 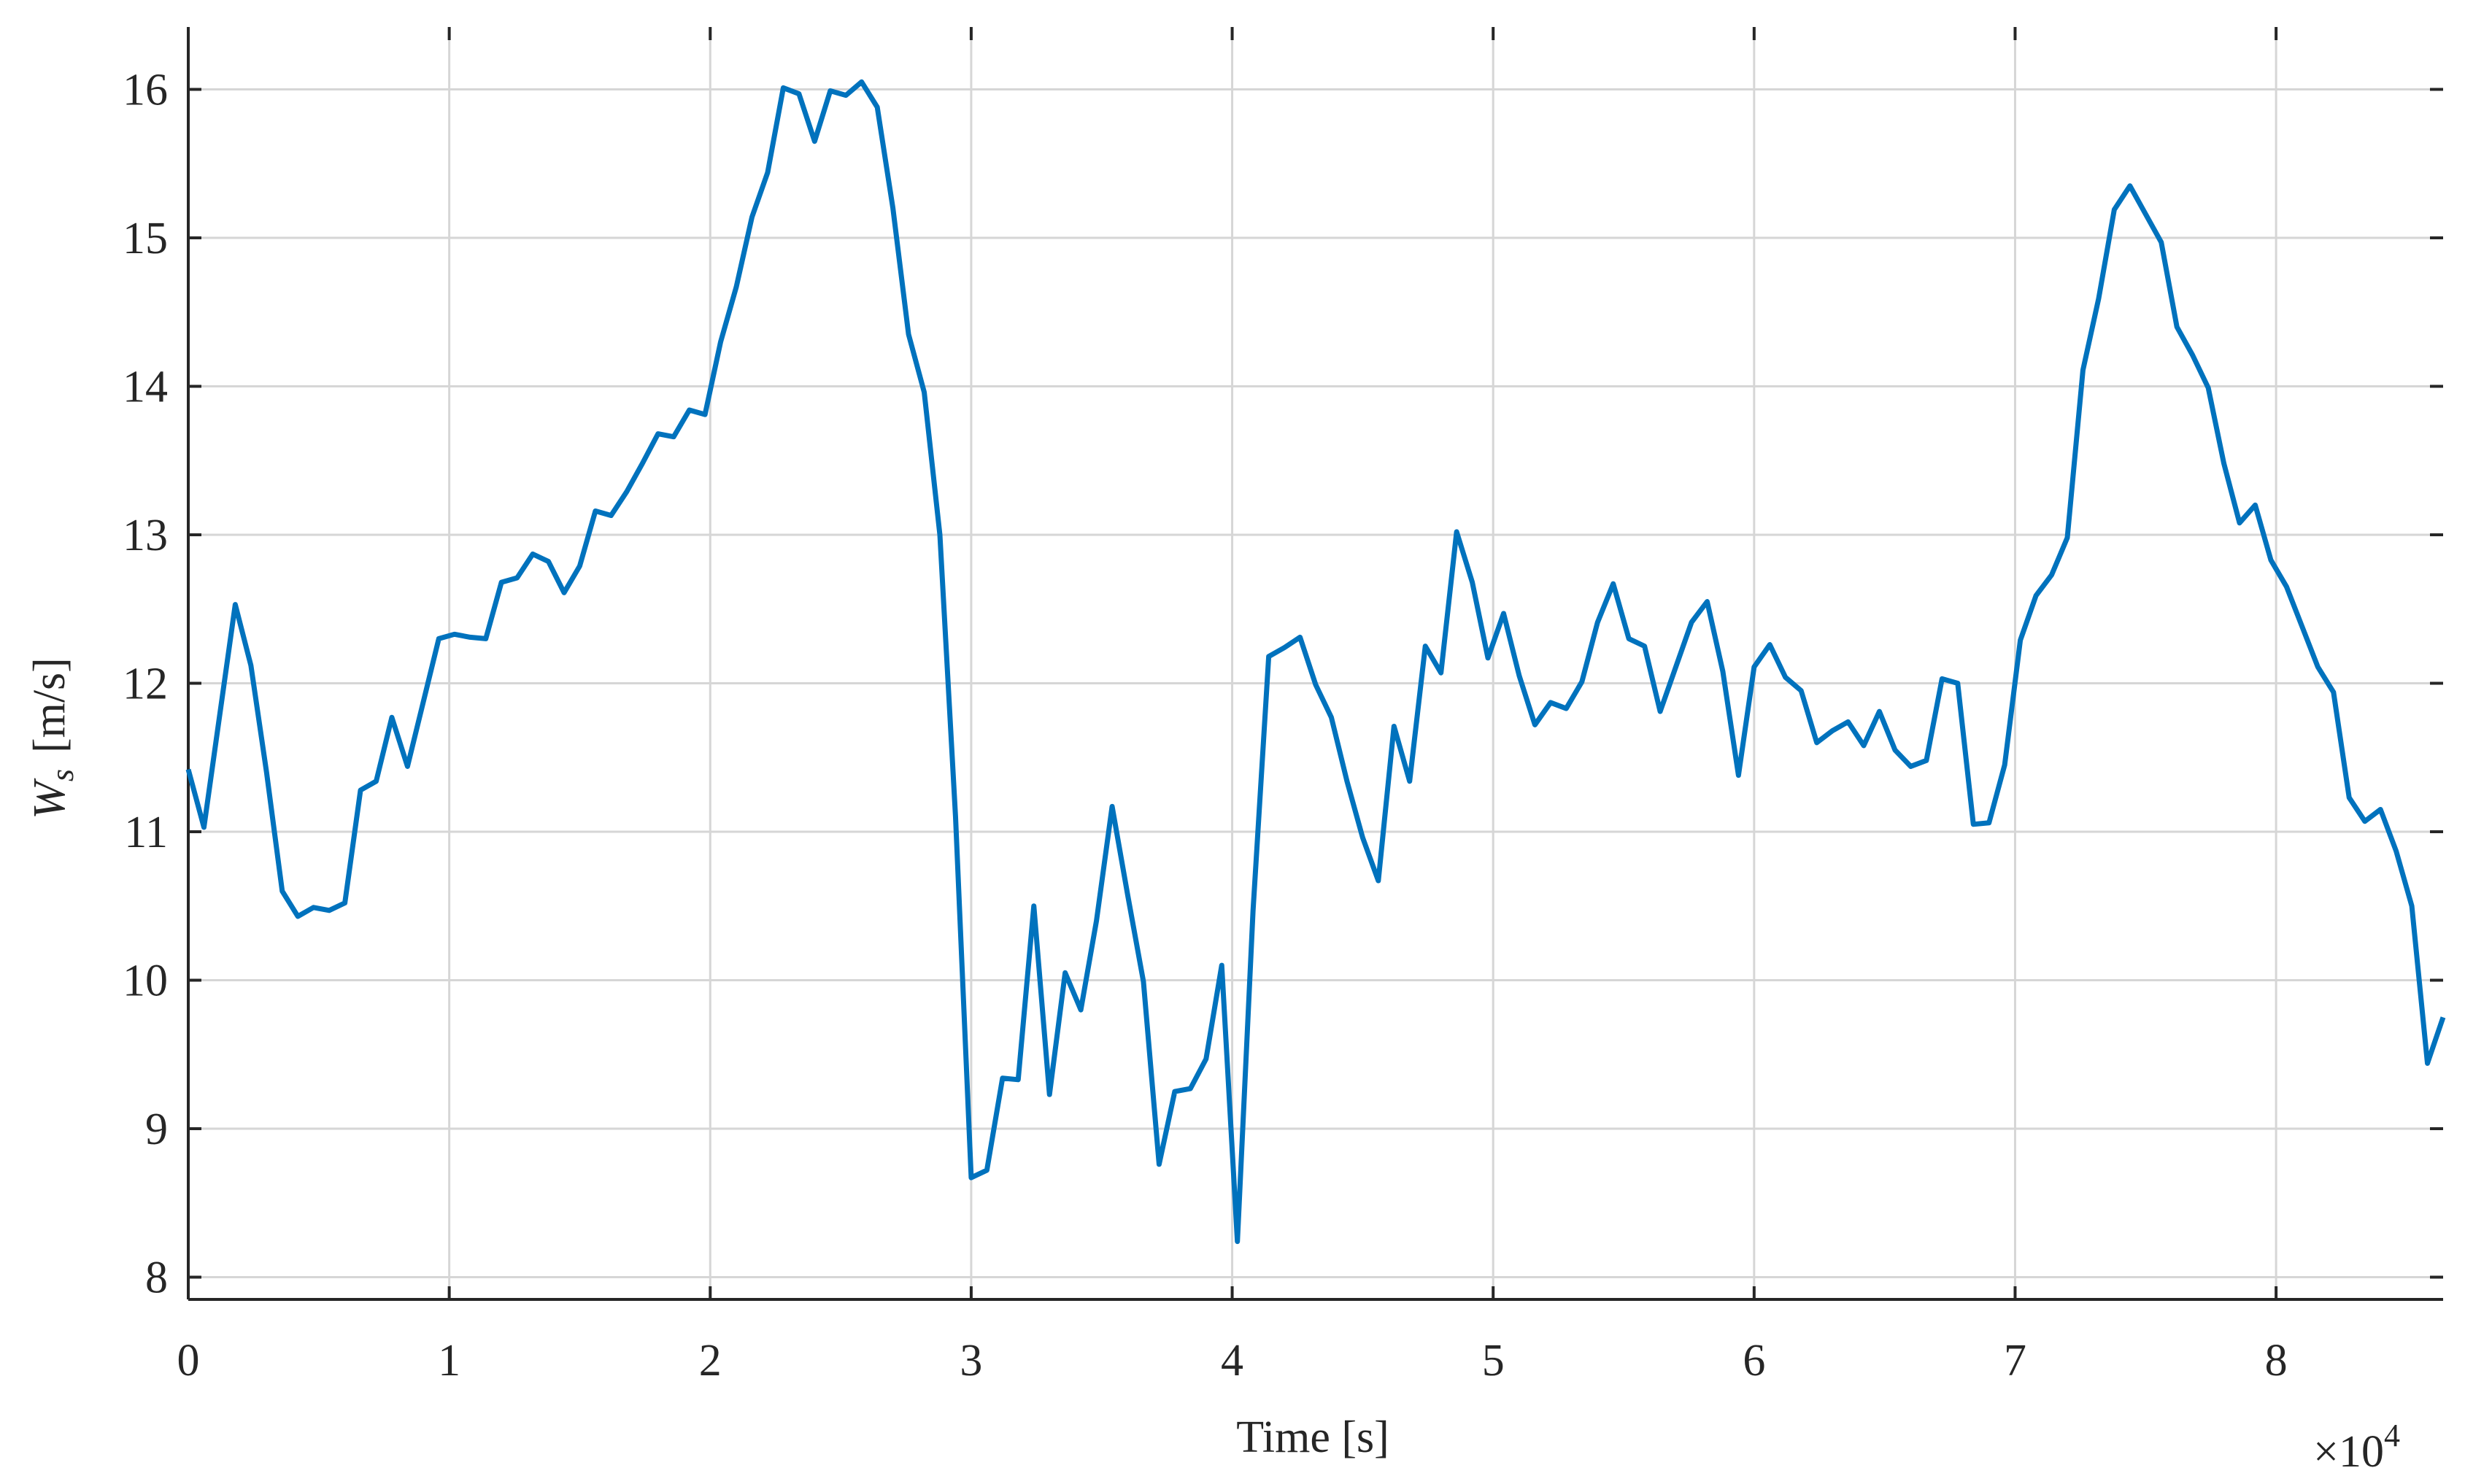 What do you see at coordinates (145, 386) in the screenshot?
I see `y-tick-label: 14` at bounding box center [145, 386].